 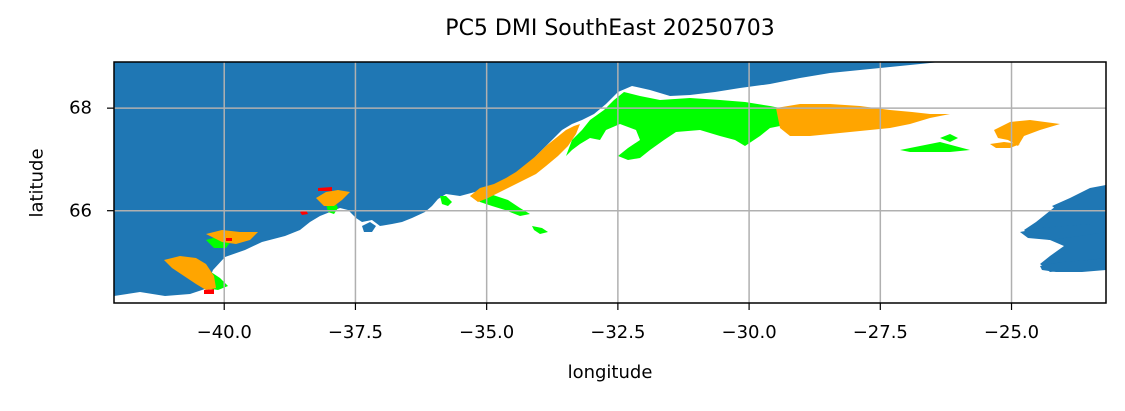 I want to click on x-tick-label: −27.5, so click(x=880, y=332).